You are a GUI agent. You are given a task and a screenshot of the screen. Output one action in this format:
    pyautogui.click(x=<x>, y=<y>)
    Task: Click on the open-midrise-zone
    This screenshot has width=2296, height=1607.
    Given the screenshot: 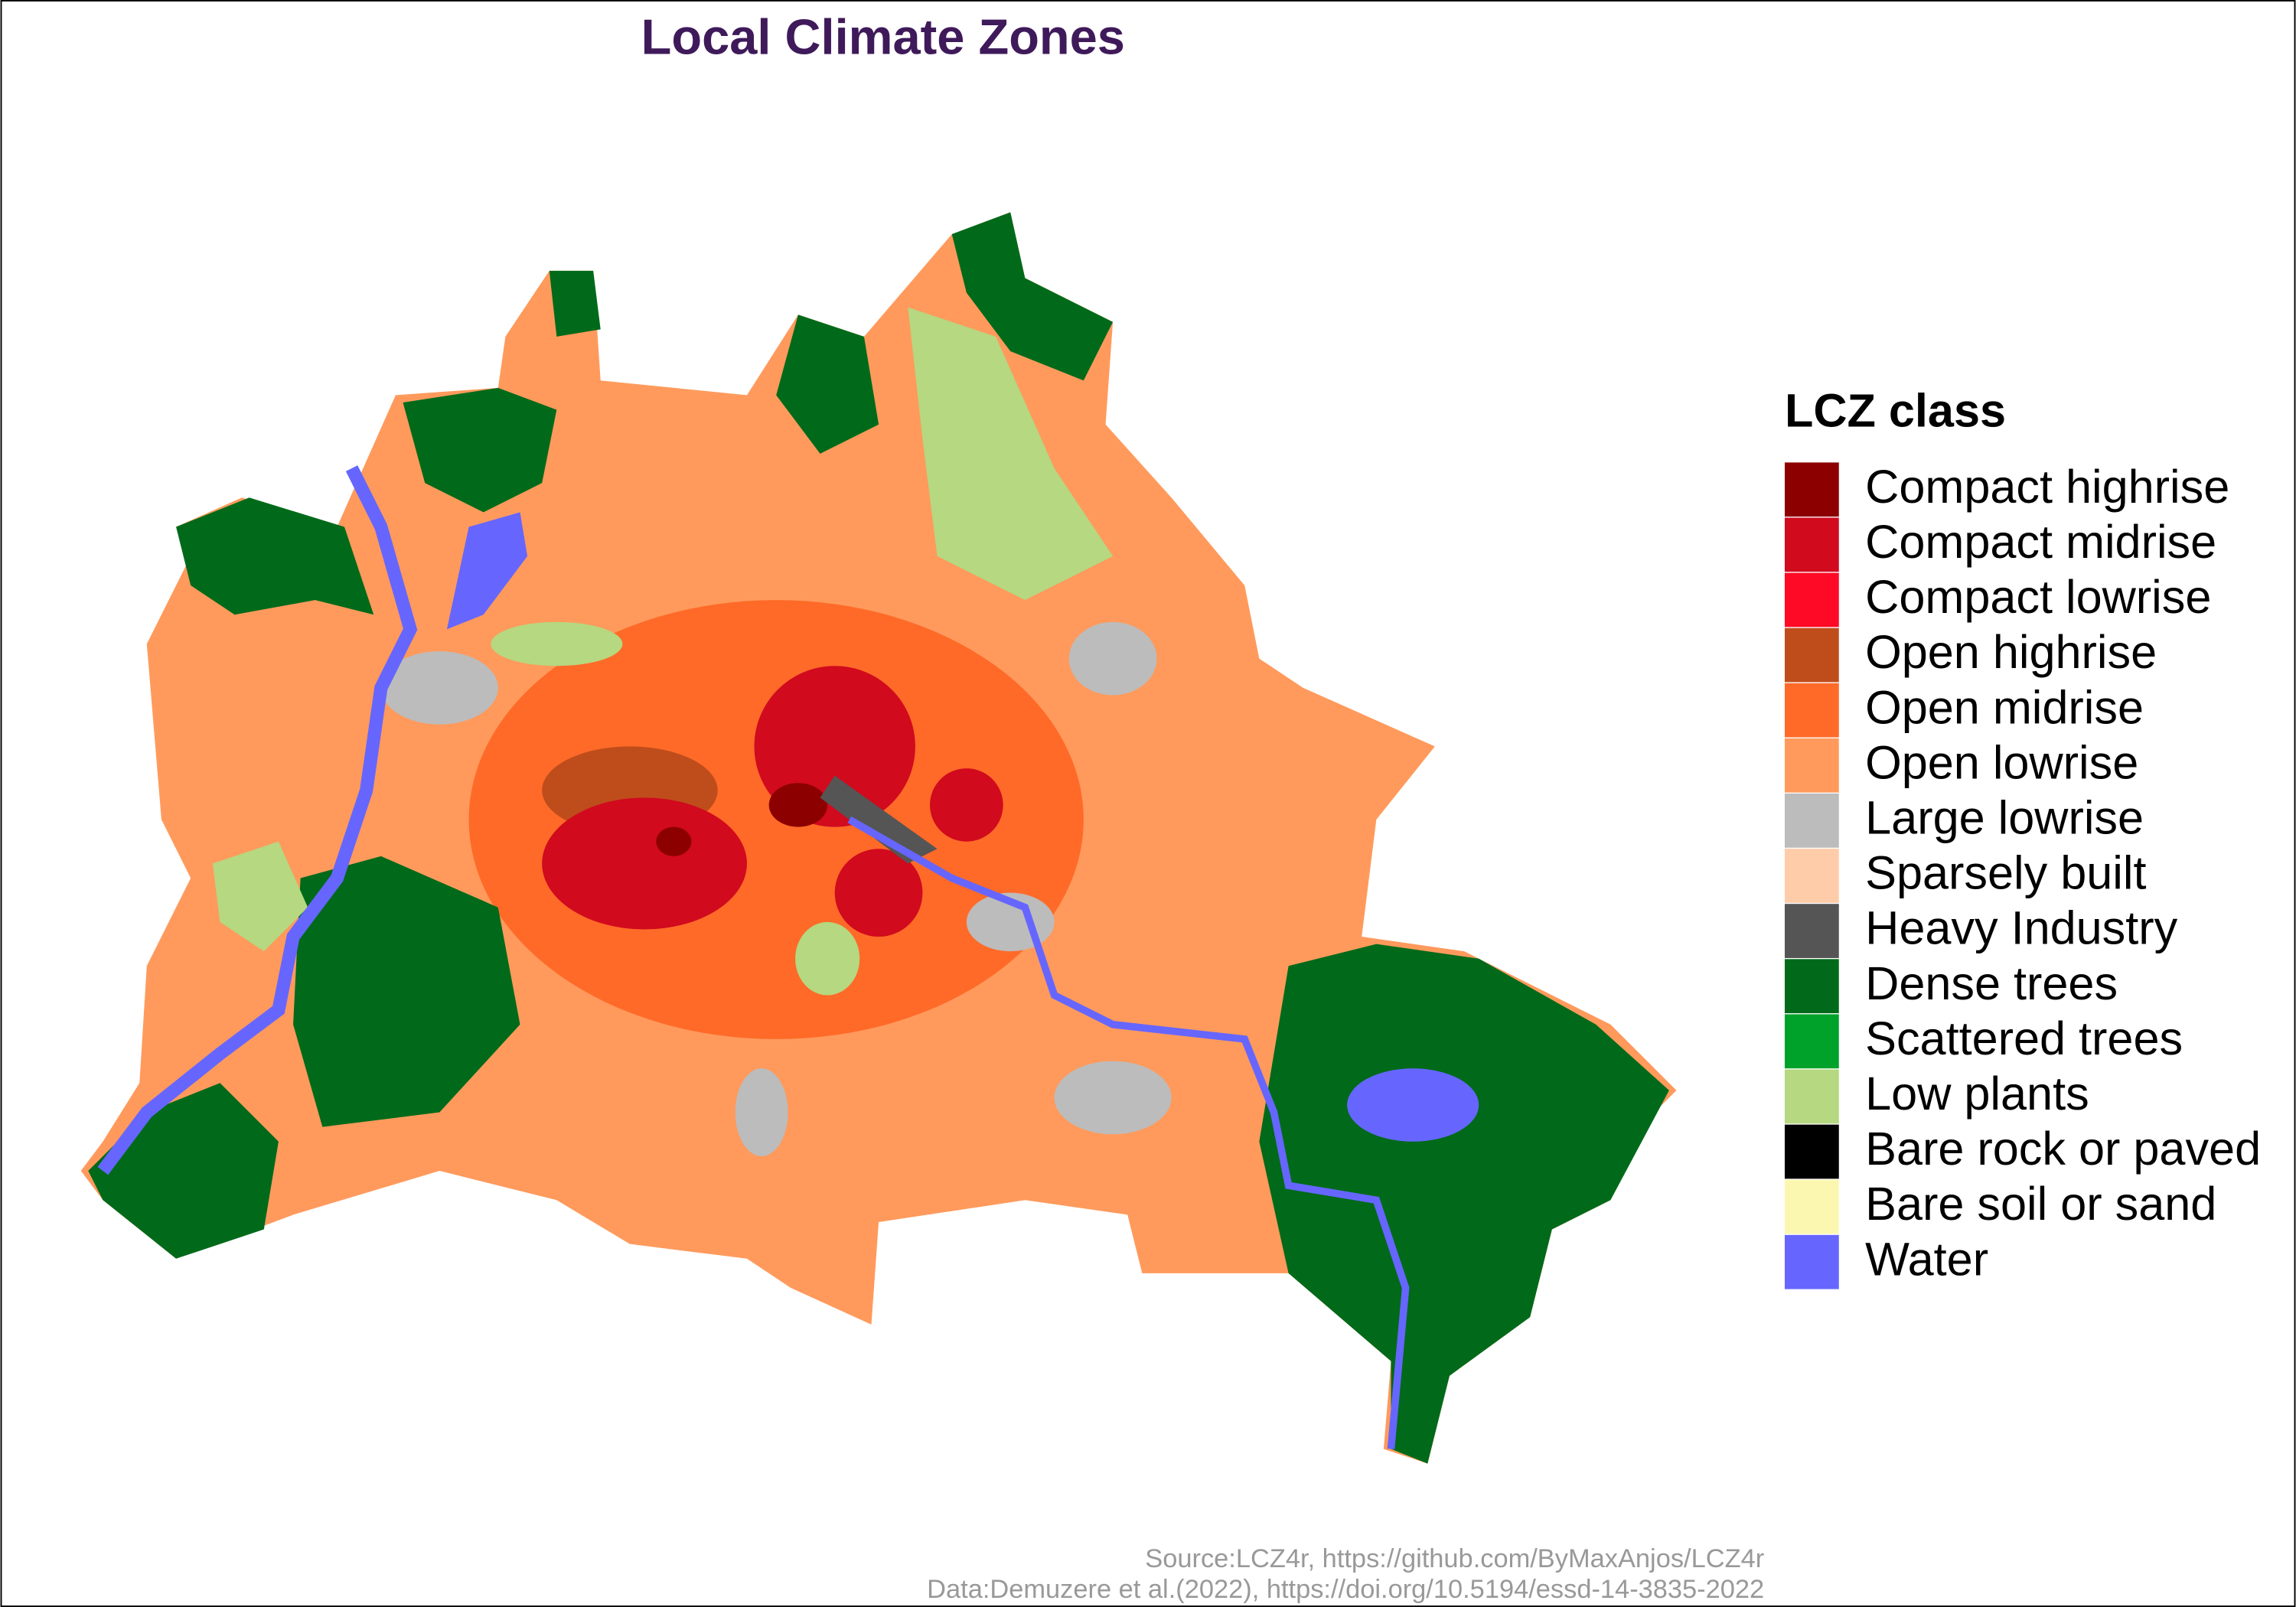 What is the action you would take?
    pyautogui.click(x=776, y=819)
    